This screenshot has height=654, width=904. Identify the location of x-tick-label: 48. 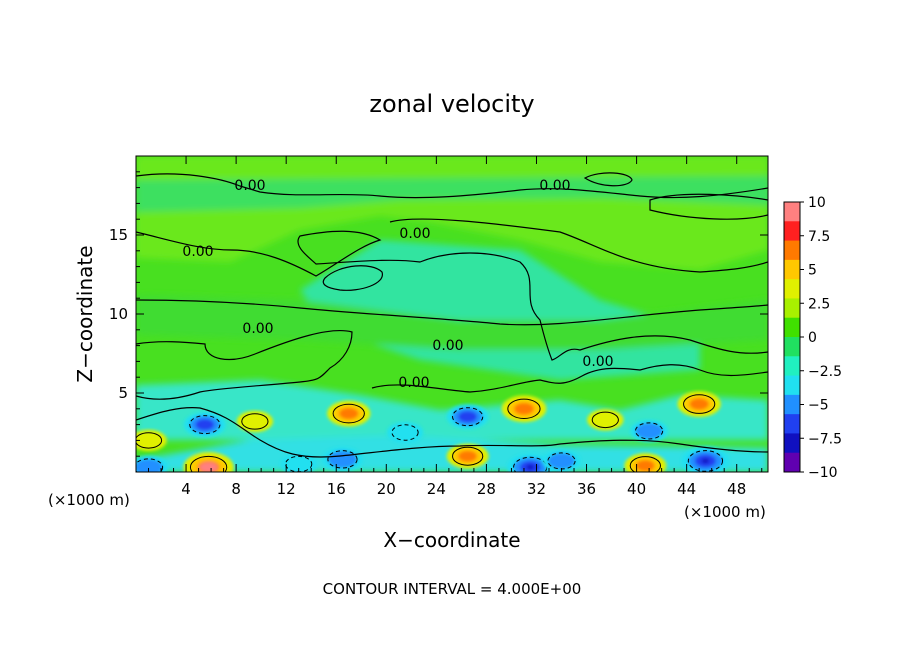
(736, 489).